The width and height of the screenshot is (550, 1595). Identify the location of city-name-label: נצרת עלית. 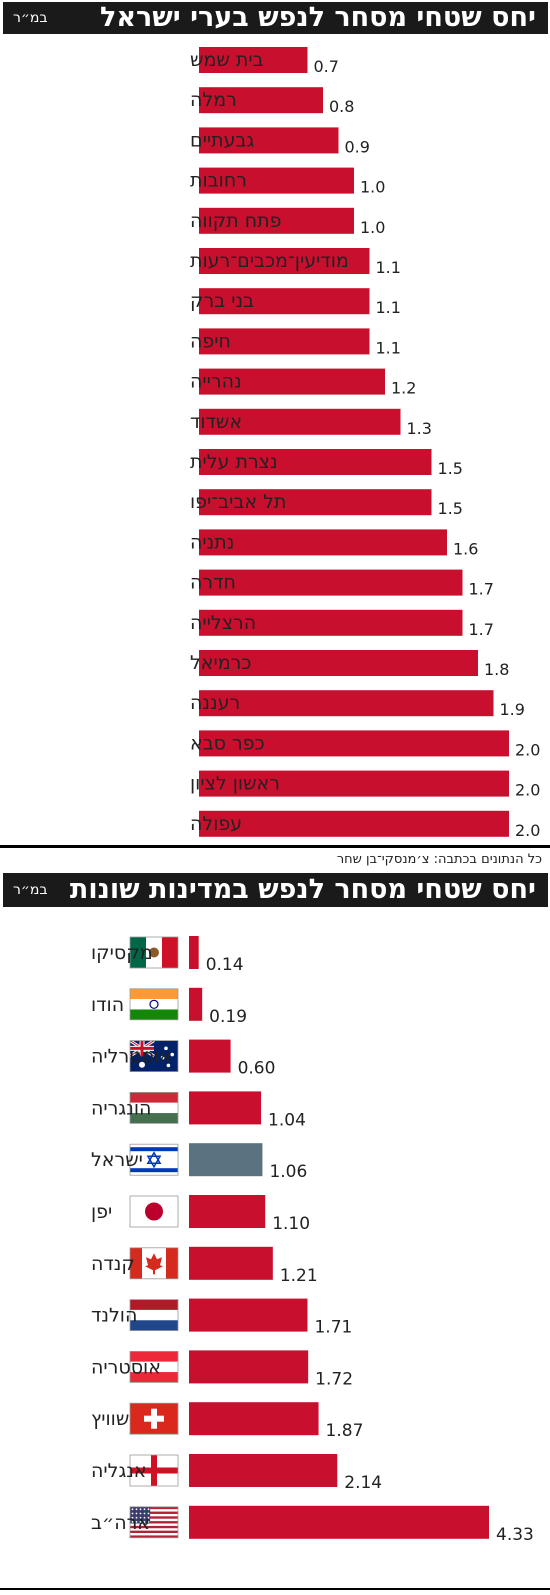
(234, 462).